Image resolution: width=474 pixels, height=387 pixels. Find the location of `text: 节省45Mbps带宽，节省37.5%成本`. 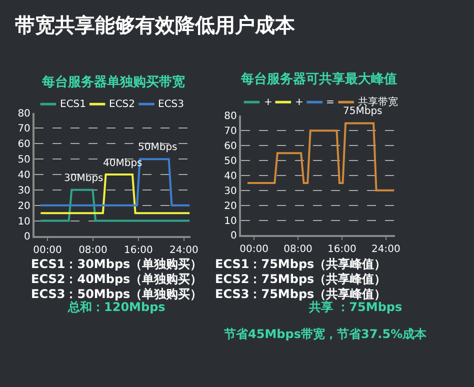

text: 节省45Mbps带宽，节省37.5%成本 is located at coordinates (325, 334).